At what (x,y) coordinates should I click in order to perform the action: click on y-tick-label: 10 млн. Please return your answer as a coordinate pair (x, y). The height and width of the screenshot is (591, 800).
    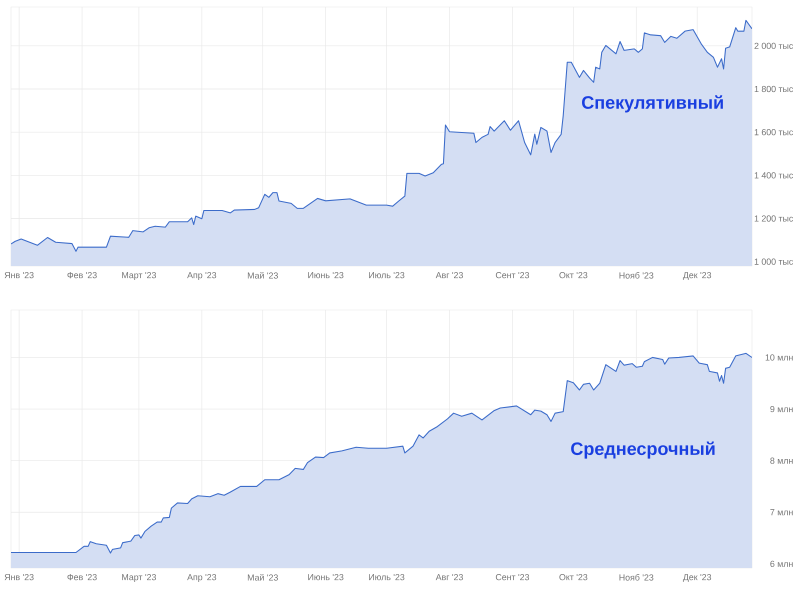
    Looking at the image, I should click on (779, 357).